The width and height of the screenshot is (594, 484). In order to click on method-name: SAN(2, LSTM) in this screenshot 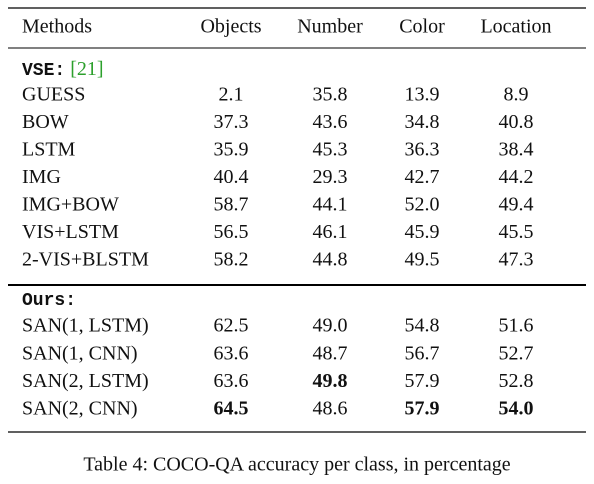, I will do `click(85, 381)`.